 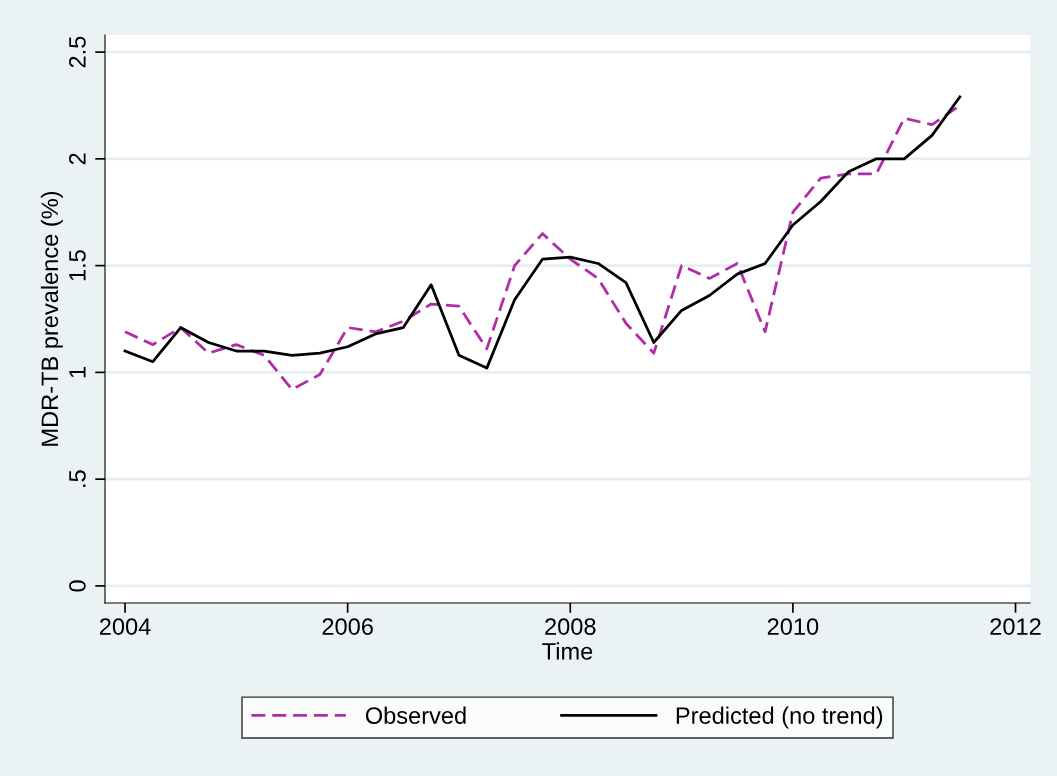 I want to click on y-axis-title: MDR-TB prevalence (%), so click(x=51, y=318).